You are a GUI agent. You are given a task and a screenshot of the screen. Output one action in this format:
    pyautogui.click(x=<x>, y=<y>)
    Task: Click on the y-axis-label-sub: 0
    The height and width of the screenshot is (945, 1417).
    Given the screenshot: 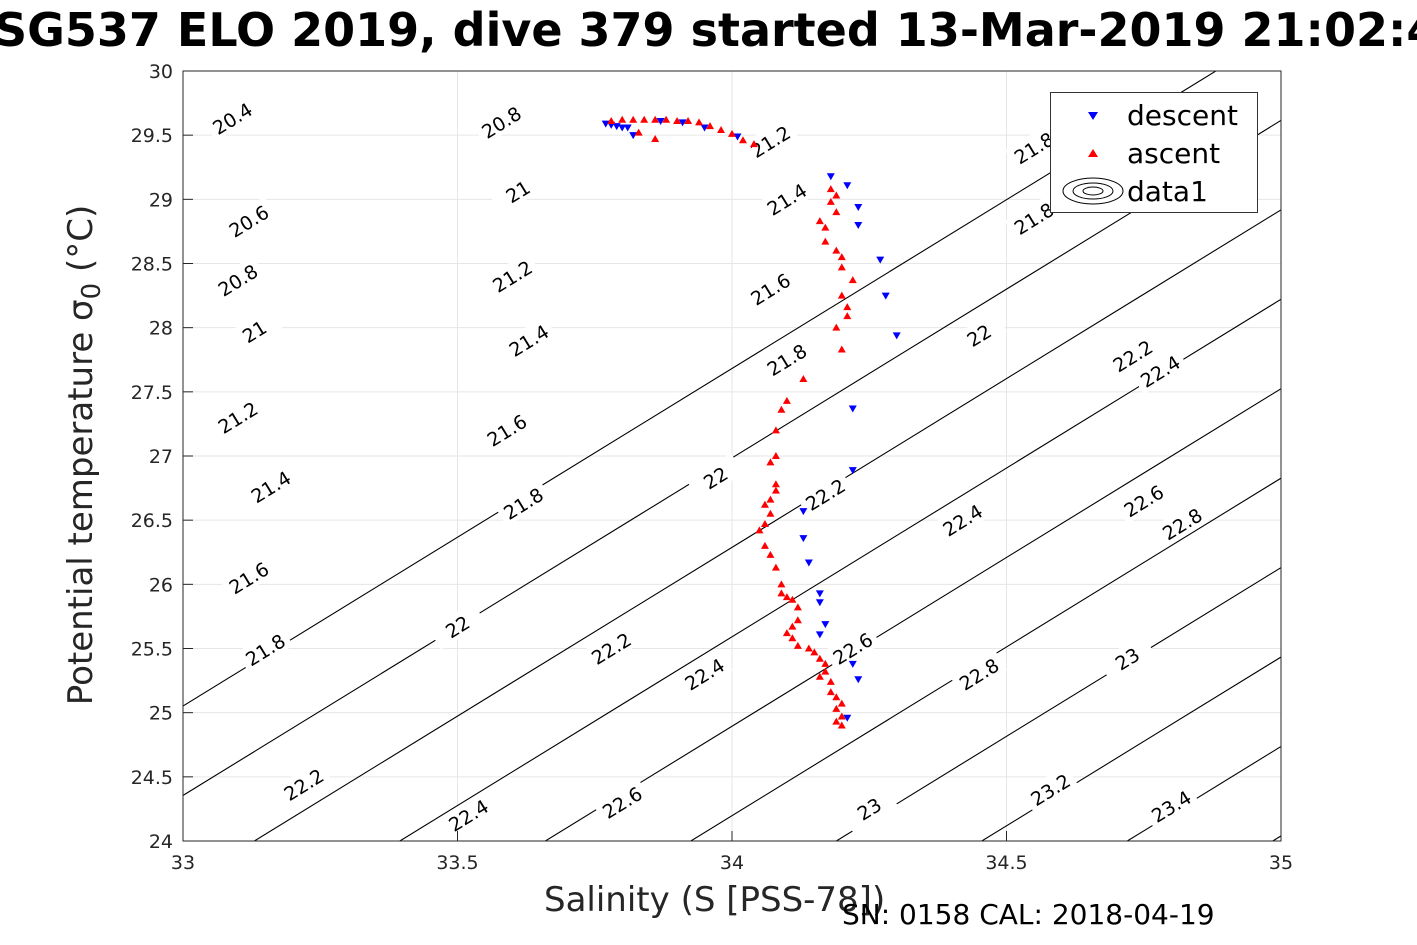 What is the action you would take?
    pyautogui.click(x=91, y=291)
    